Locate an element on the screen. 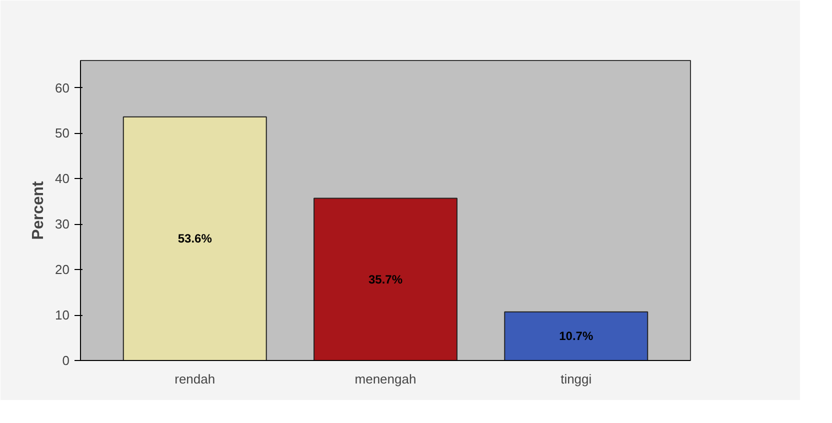  data-label: 53.6% is located at coordinates (195, 239).